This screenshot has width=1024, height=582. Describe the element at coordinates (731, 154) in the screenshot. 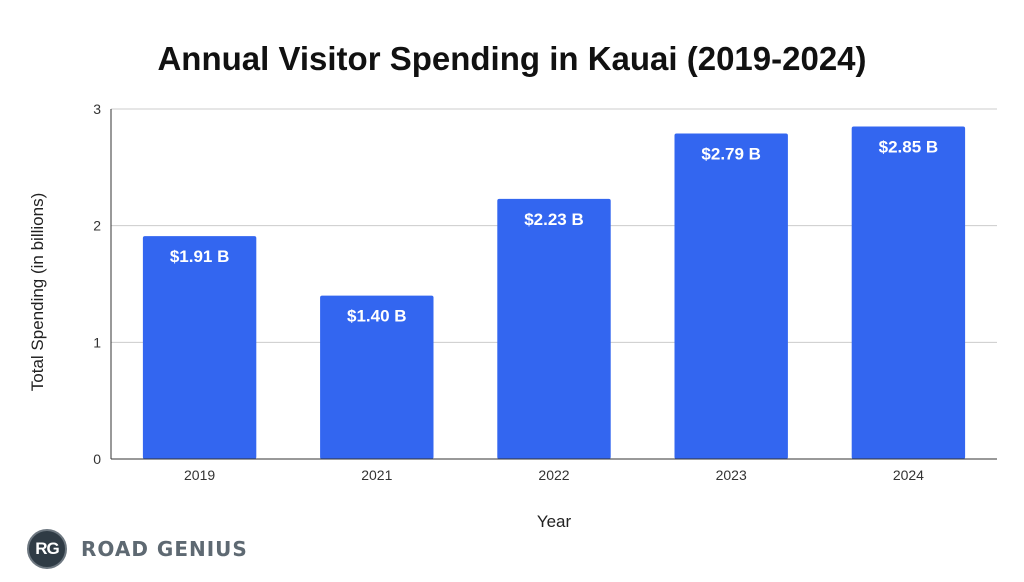

I see `data-label: $2.79 B` at that location.